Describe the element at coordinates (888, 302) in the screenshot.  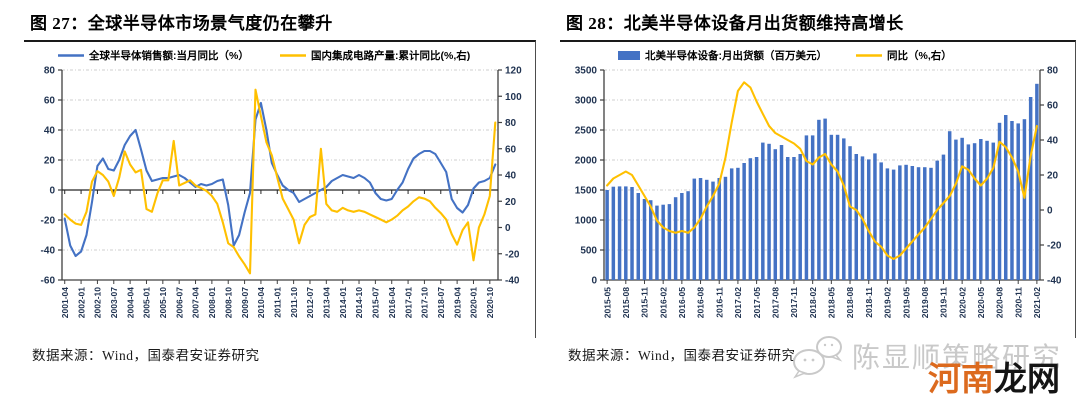
I see `svg-text: 2019-02` at that location.